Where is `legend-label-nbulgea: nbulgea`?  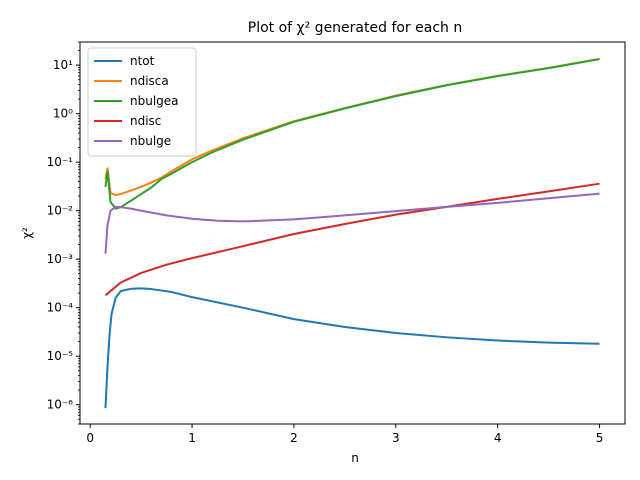 legend-label-nbulgea: nbulgea is located at coordinates (154, 101).